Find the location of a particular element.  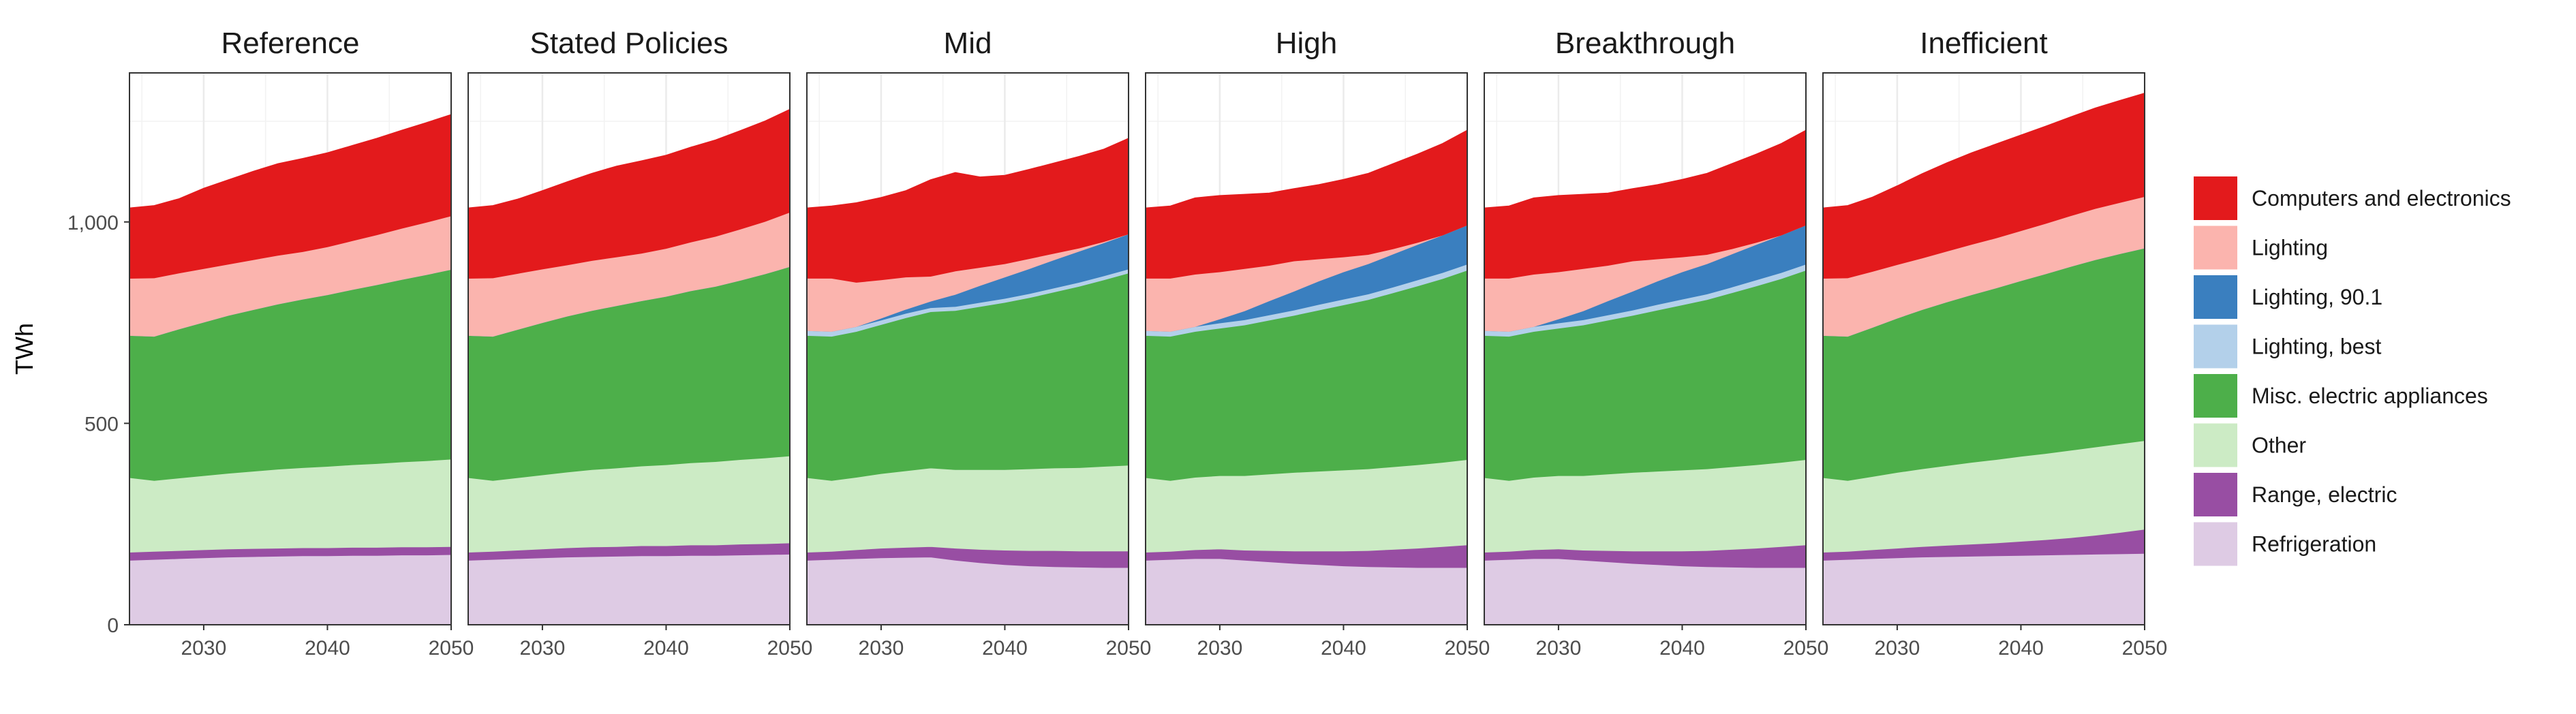

y-tick-label: 1,000 is located at coordinates (93, 223).